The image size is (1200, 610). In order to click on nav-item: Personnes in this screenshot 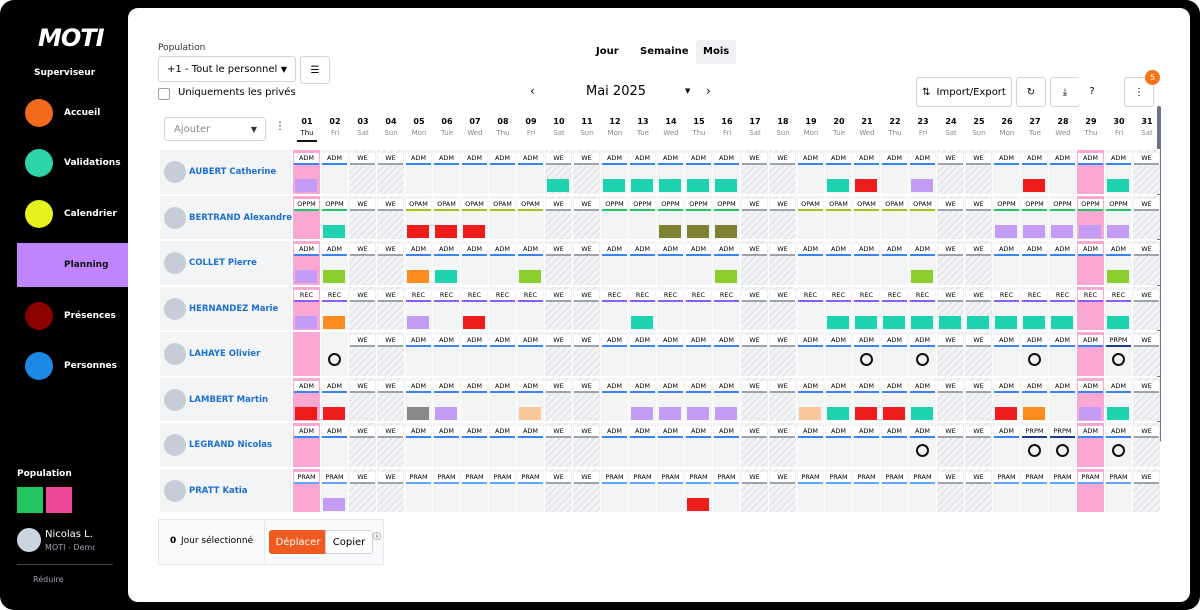, I will do `click(90, 366)`.